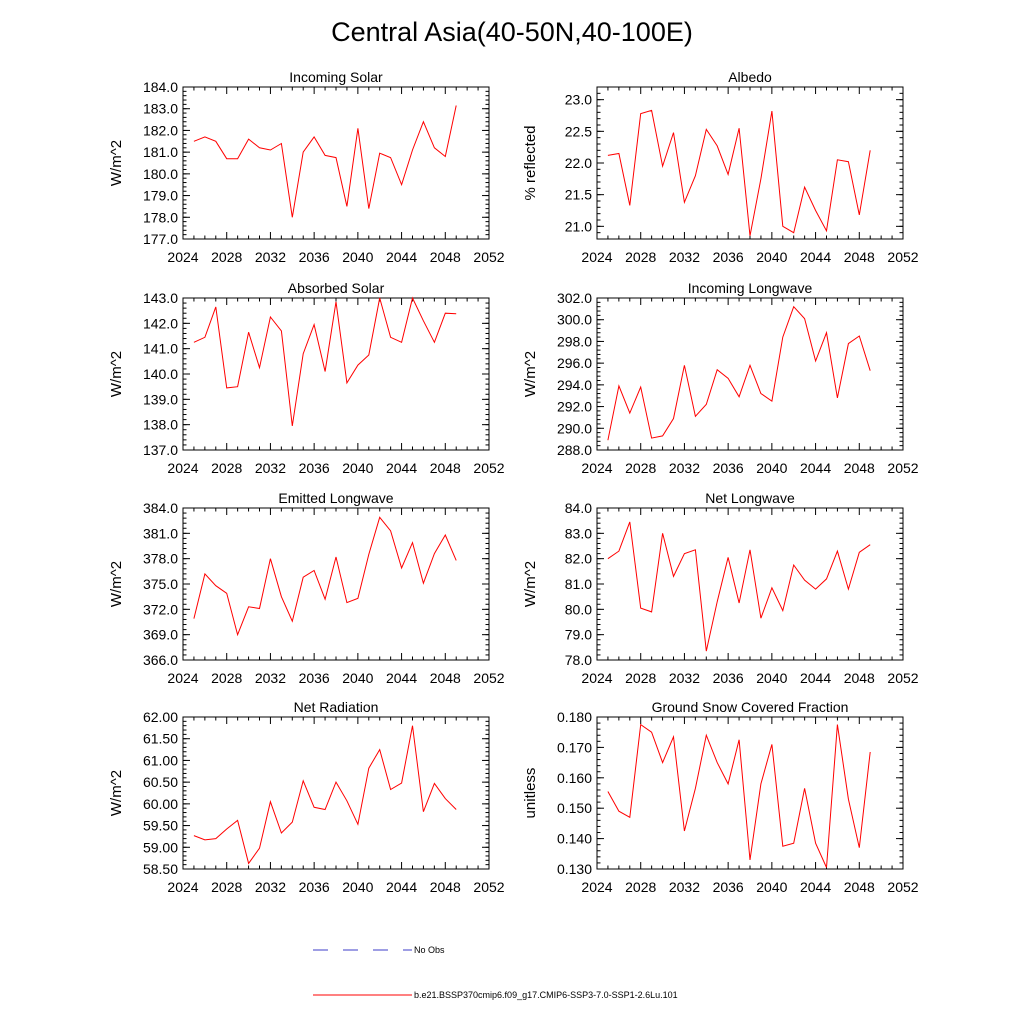  I want to click on y-tick-label: 288.0, so click(574, 450).